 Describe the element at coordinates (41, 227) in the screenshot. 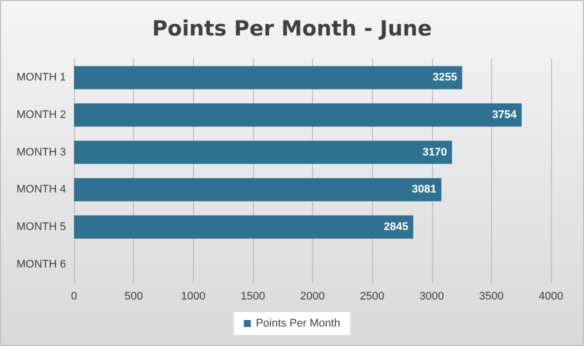

I see `y-tick-label: MONTH 5` at that location.